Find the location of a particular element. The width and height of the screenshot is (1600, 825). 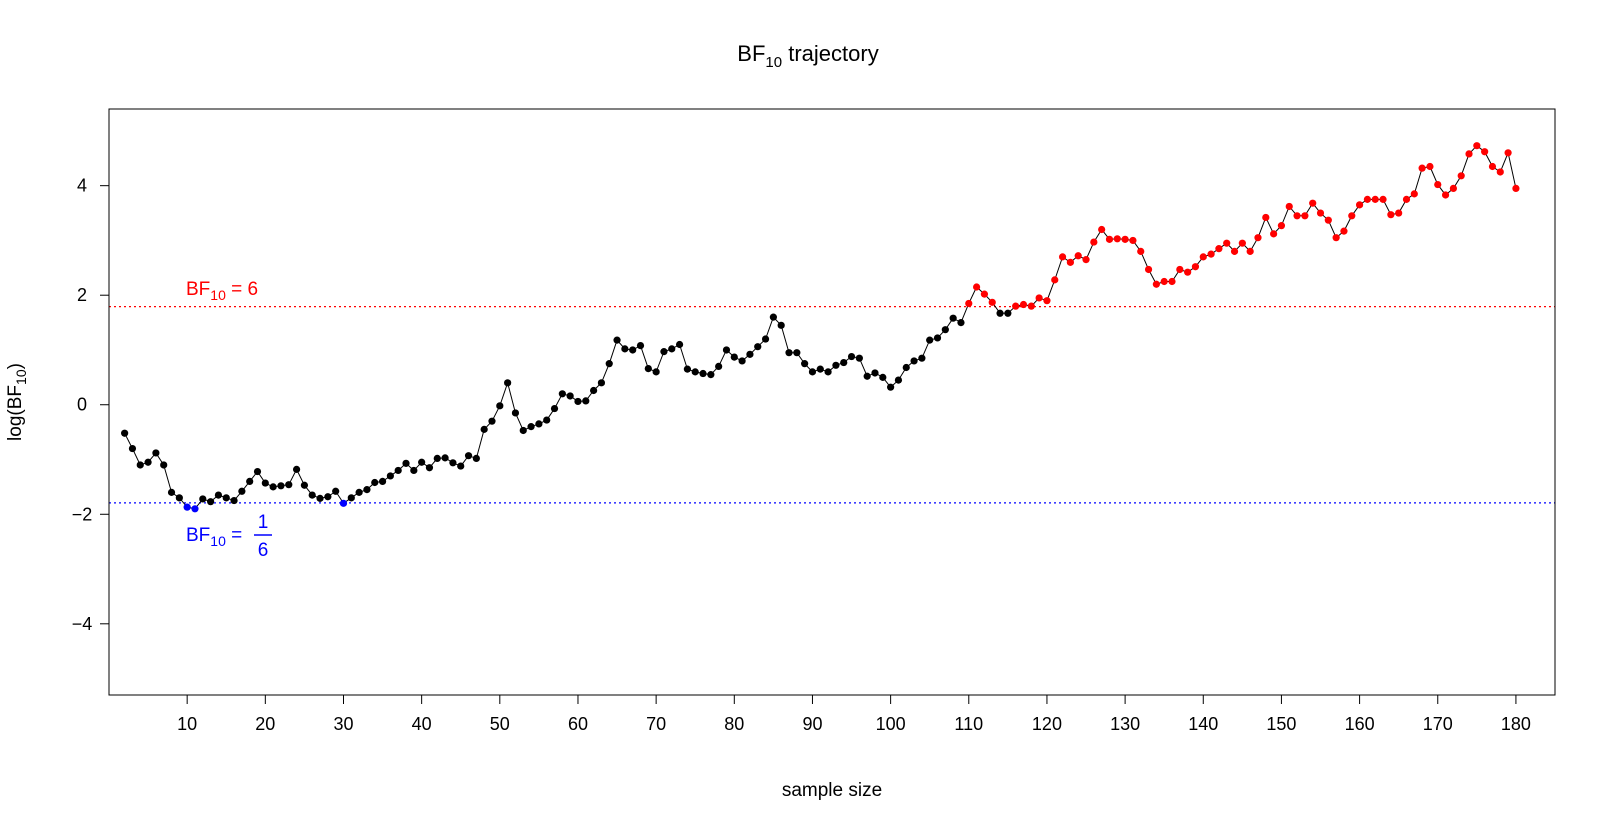

x-tick-label: 150 is located at coordinates (1281, 724).